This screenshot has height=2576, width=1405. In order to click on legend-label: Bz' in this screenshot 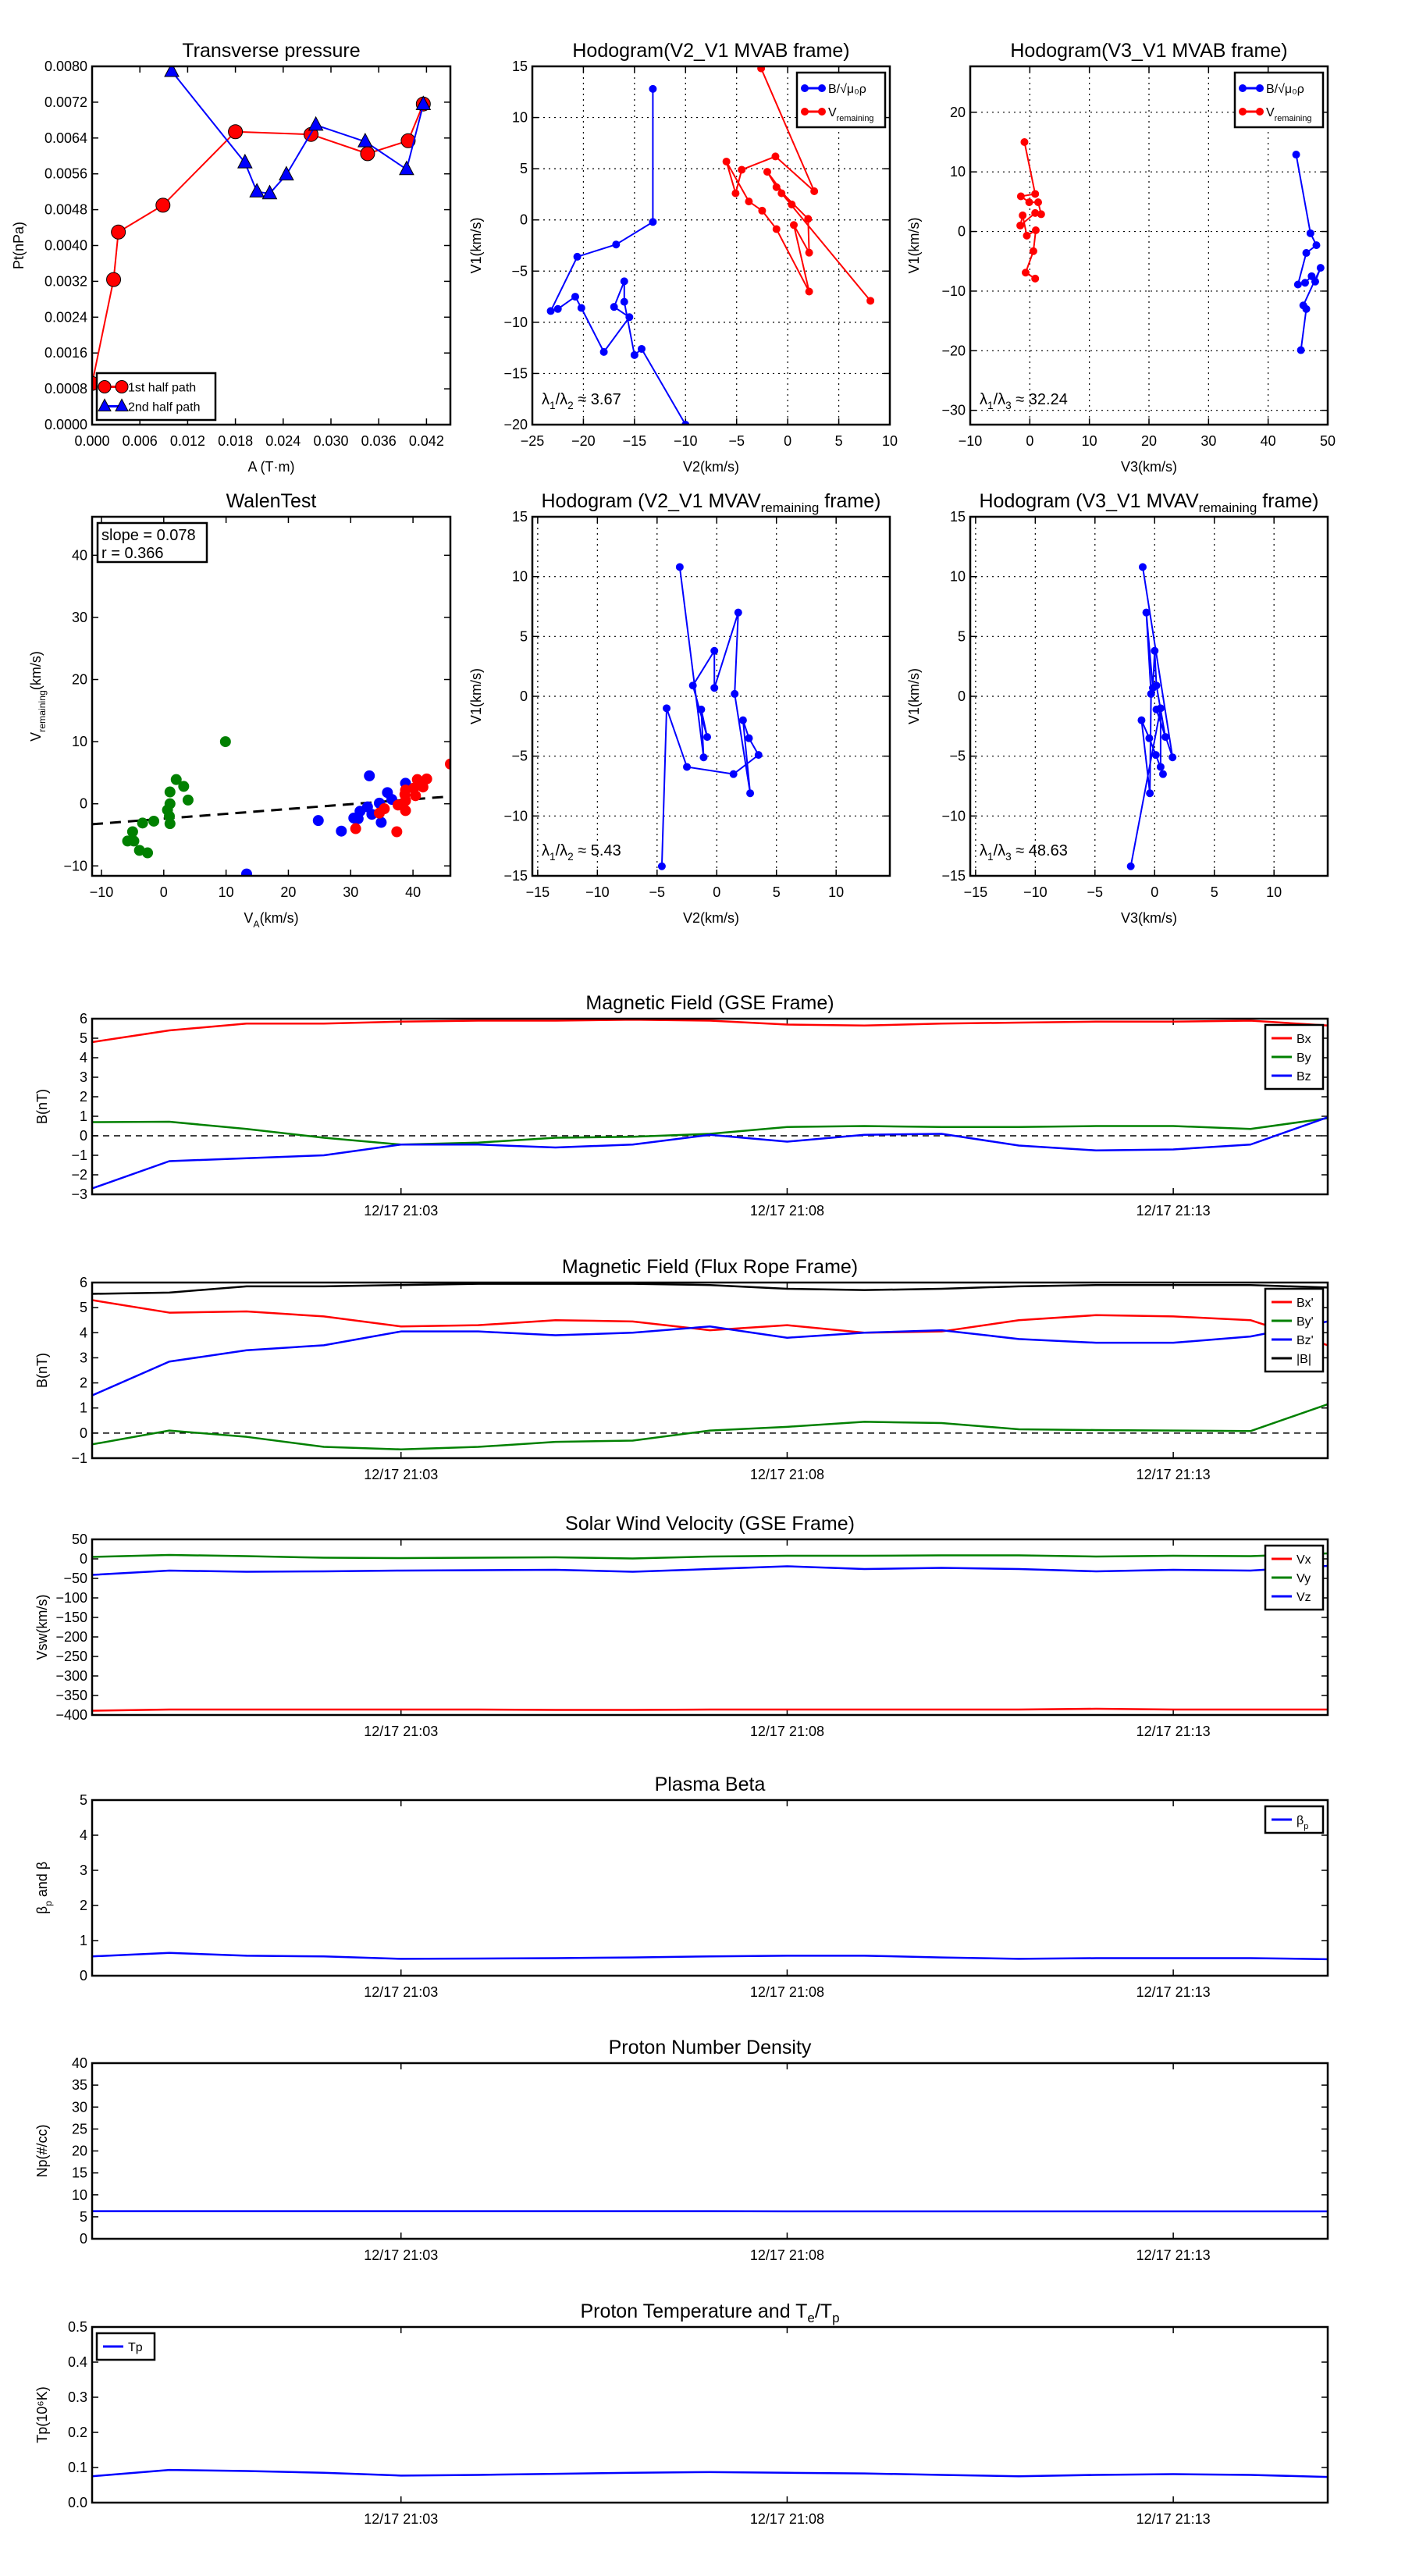, I will do `click(1305, 1340)`.